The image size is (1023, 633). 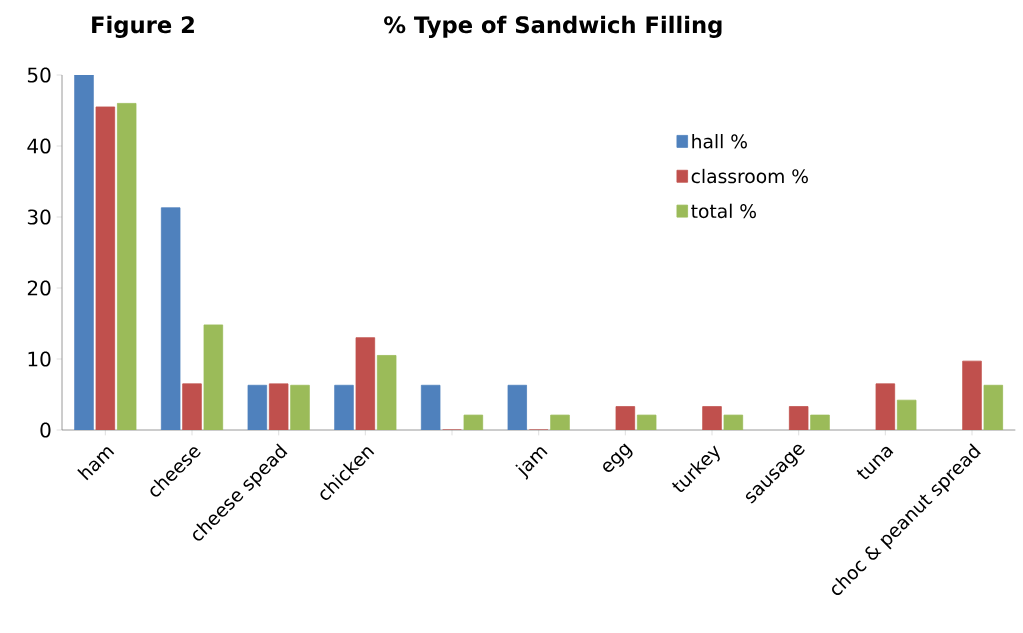 What do you see at coordinates (143, 26) in the screenshot?
I see `caption: Figure 2` at bounding box center [143, 26].